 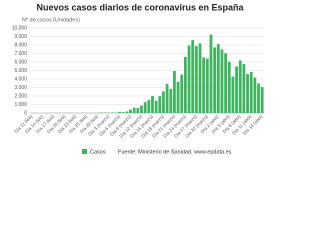 What do you see at coordinates (98, 152) in the screenshot?
I see `legend-label: Casos` at bounding box center [98, 152].